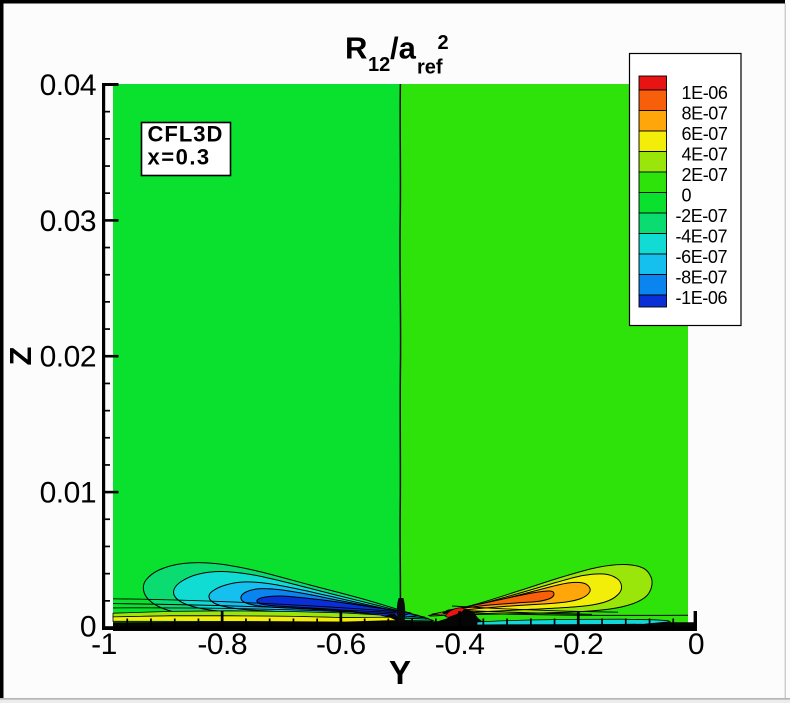 The width and height of the screenshot is (790, 703). Describe the element at coordinates (578, 644) in the screenshot. I see `svg-text: -0.2` at that location.